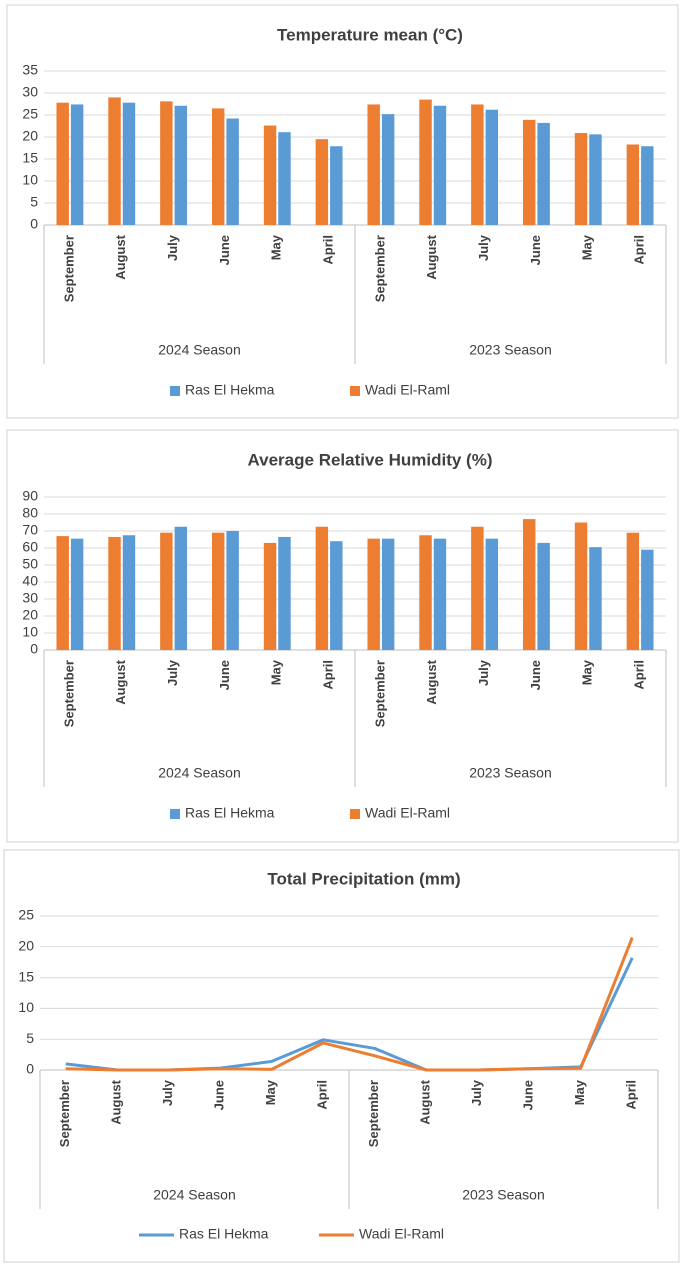  Describe the element at coordinates (363, 878) in the screenshot. I see `chart-title: Total Precipitation (mm)` at that location.